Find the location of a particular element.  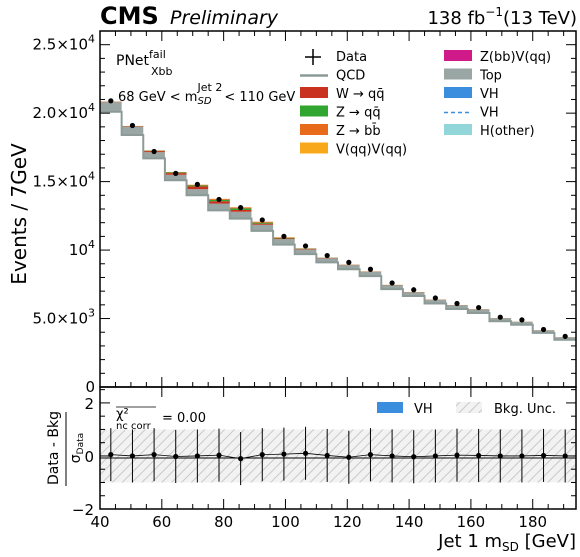

ratio-points is located at coordinates (338, 456).